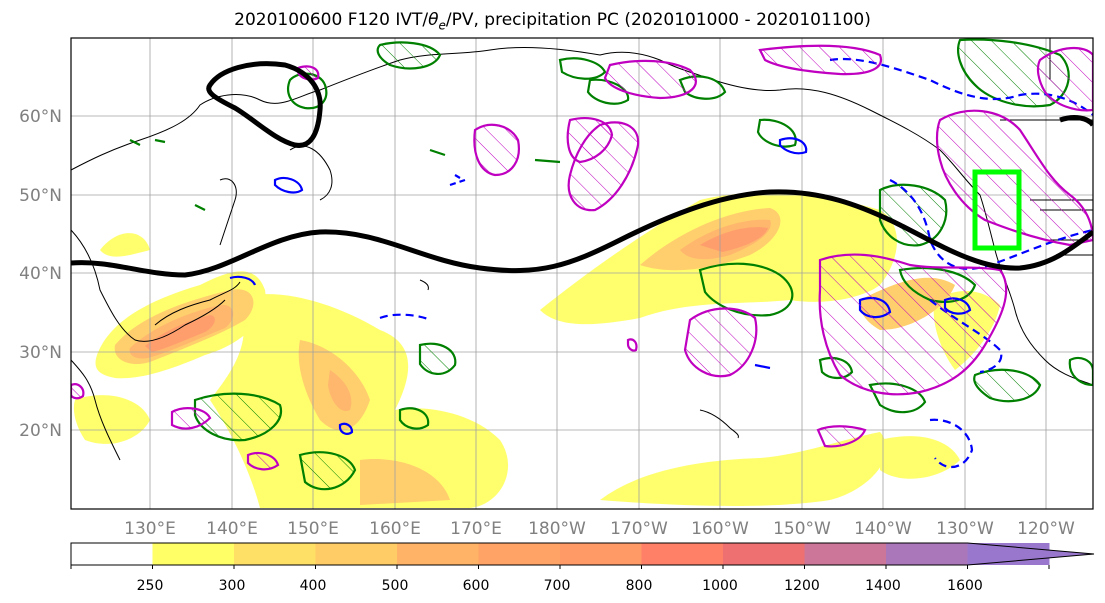  I want to click on colorbar-label: 500, so click(395, 586).